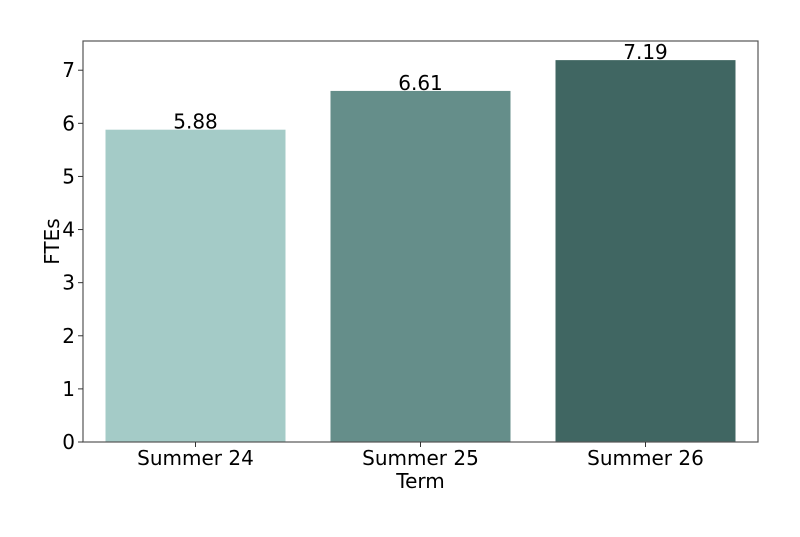 This screenshot has width=800, height=537. Describe the element at coordinates (645, 458) in the screenshot. I see `x-tick-label: Summer 26` at that location.